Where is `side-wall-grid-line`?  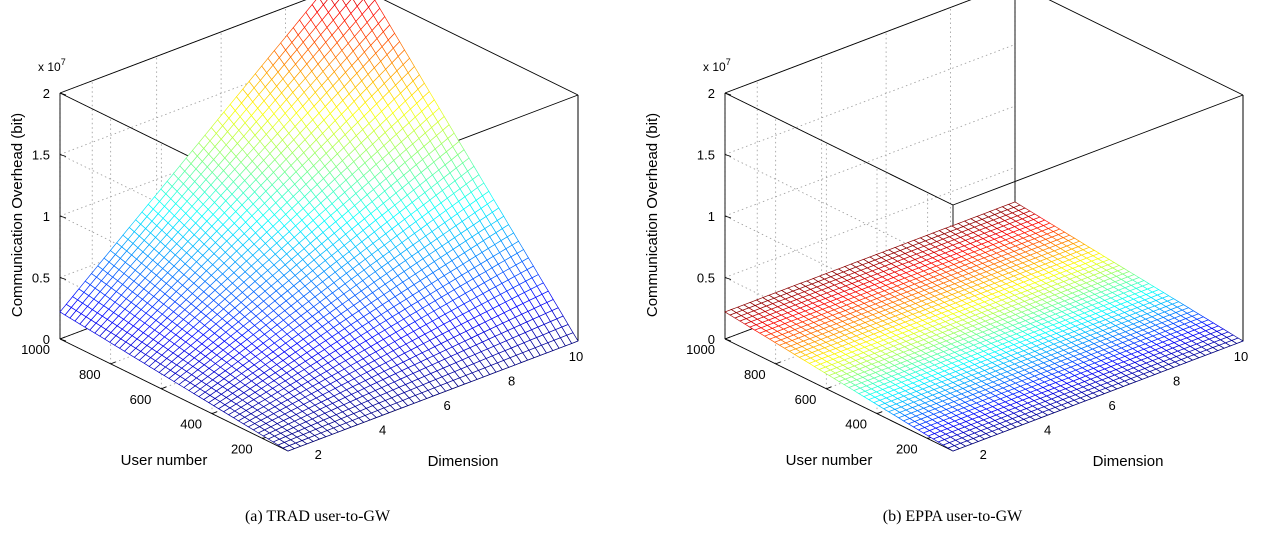 side-wall-grid-line is located at coordinates (839, 210).